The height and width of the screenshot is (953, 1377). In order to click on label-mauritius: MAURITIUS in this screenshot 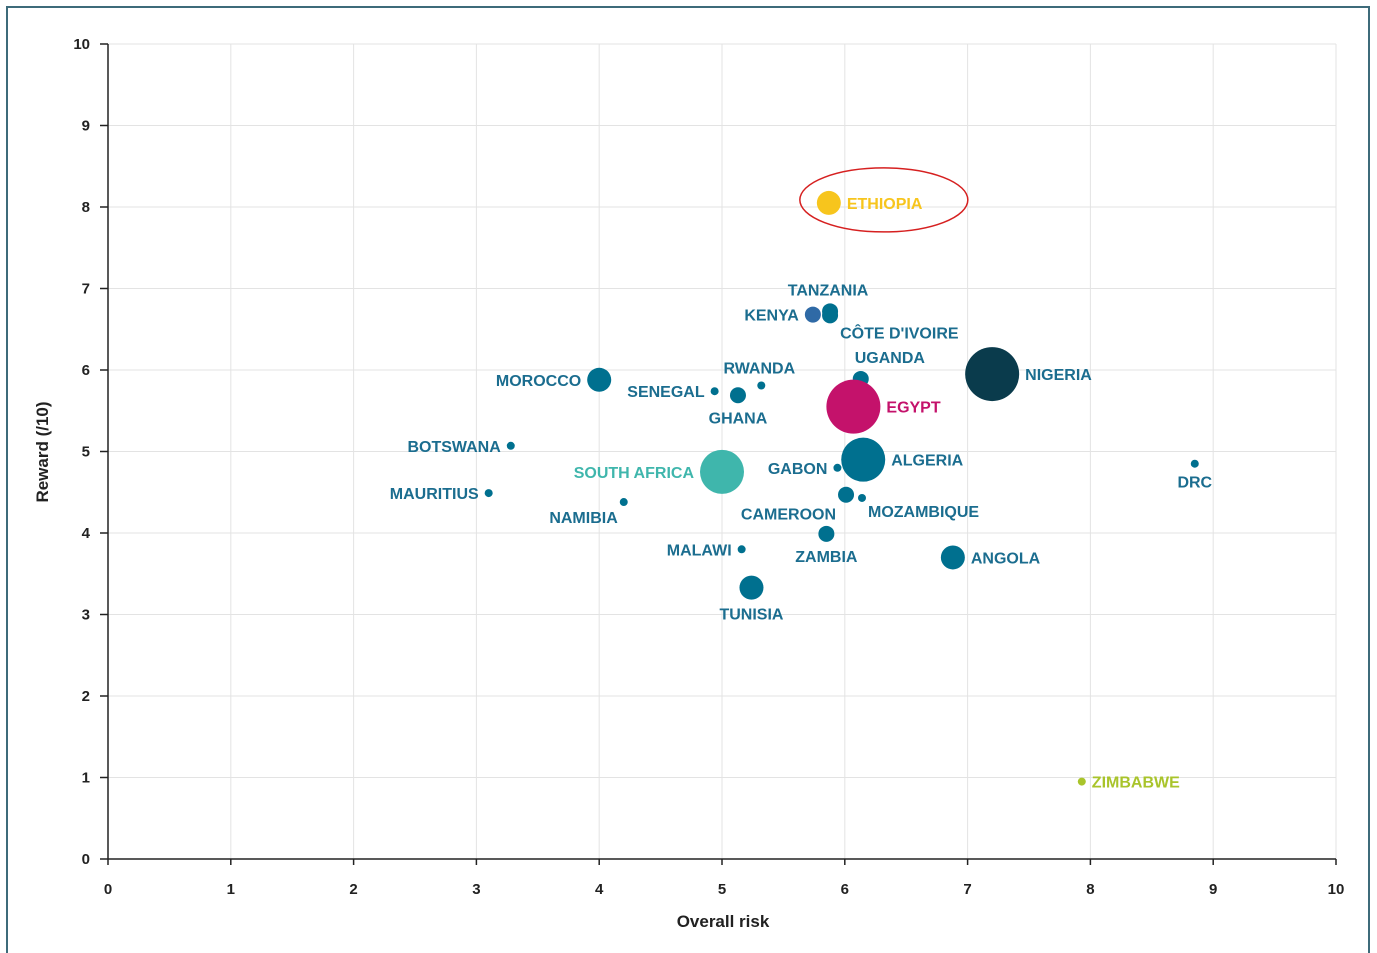, I will do `click(434, 494)`.